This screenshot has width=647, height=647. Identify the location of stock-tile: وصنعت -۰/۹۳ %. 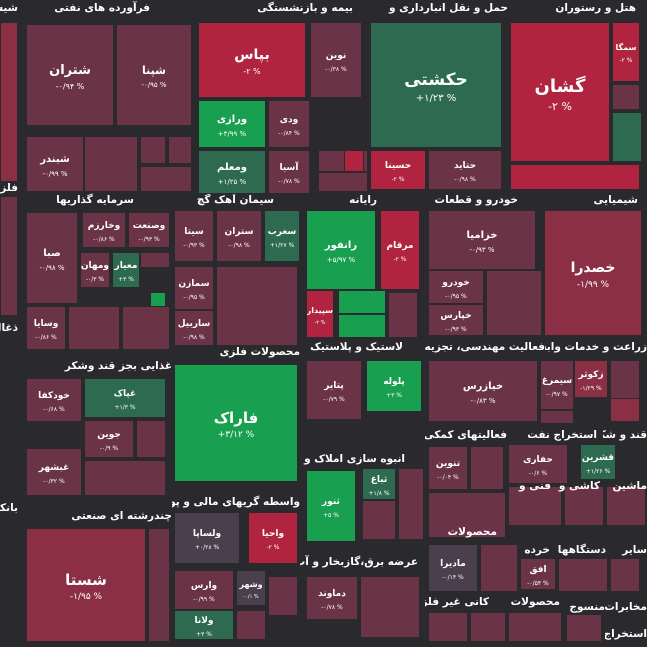
(149, 230).